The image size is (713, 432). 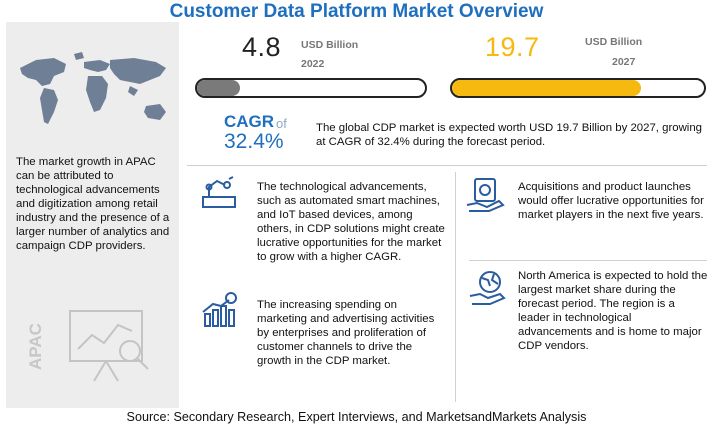 I want to click on divider-horizontal, so click(x=447, y=165).